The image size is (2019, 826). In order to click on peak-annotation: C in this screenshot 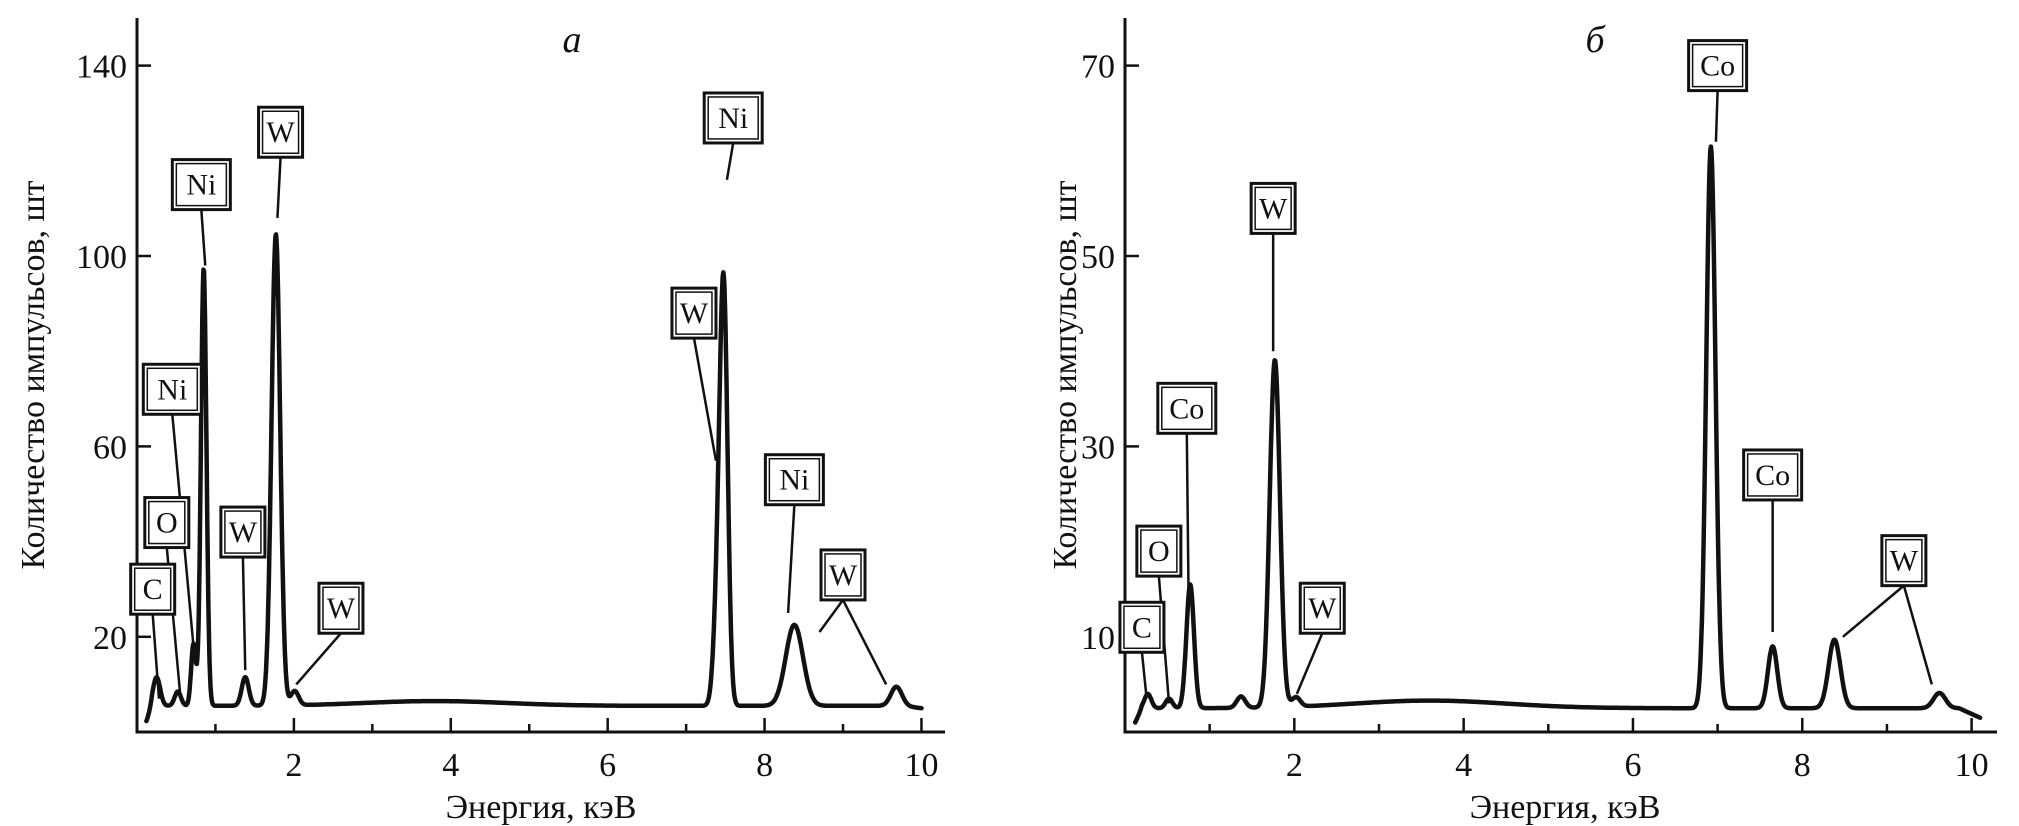, I will do `click(153, 589)`.